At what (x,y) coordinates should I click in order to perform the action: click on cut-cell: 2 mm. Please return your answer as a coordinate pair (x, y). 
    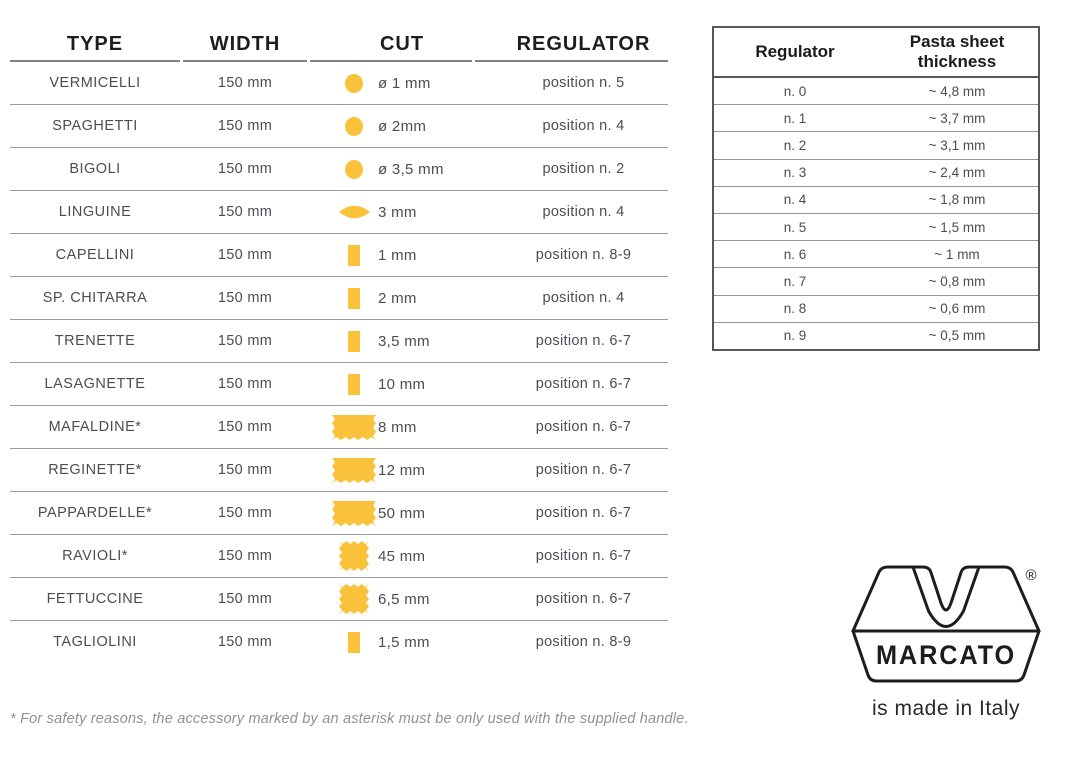
    Looking at the image, I should click on (391, 298).